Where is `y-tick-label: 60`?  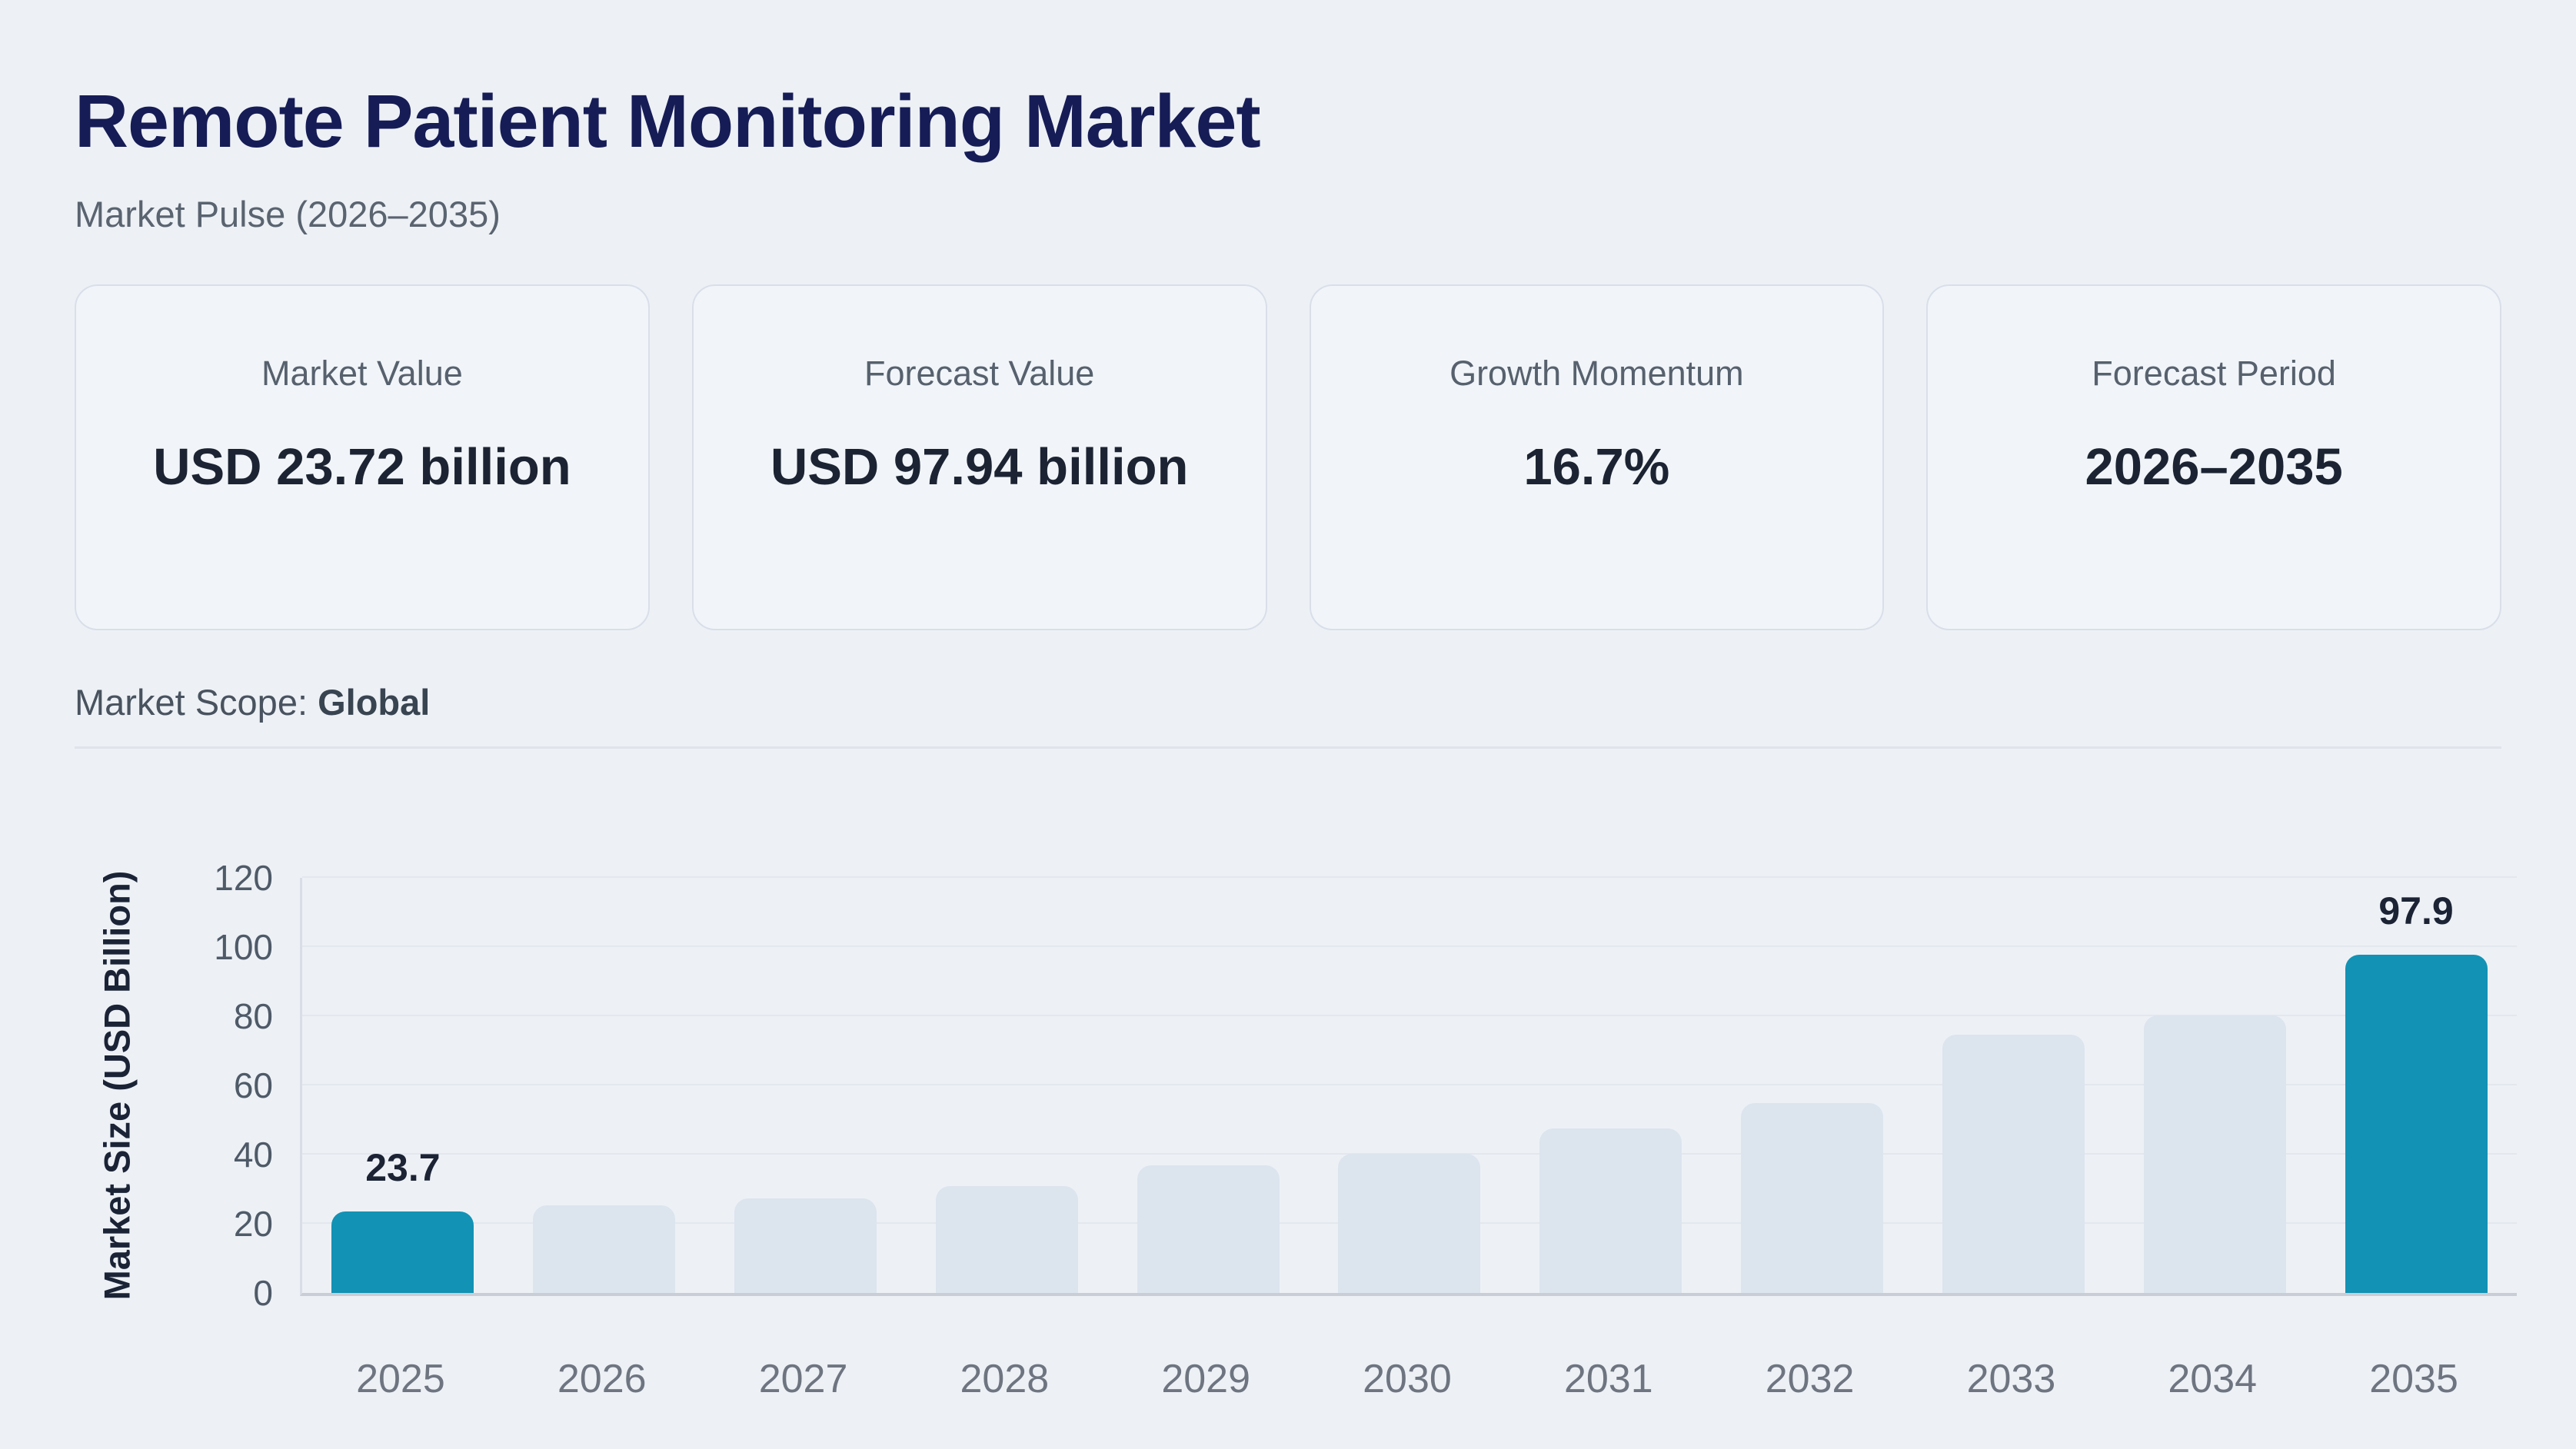
y-tick-label: 60 is located at coordinates (253, 1086).